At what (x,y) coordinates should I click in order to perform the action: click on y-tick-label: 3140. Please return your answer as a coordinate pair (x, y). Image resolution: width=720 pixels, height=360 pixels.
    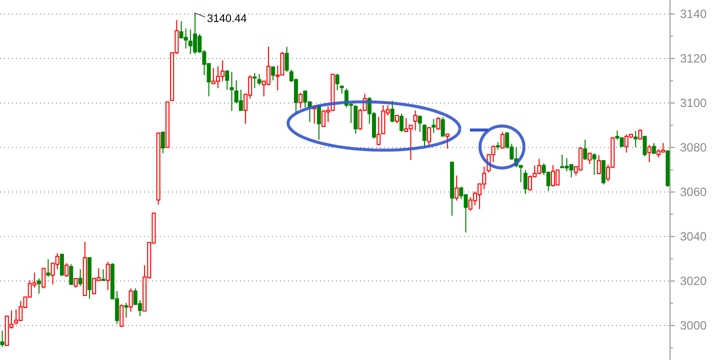
    Looking at the image, I should click on (694, 14).